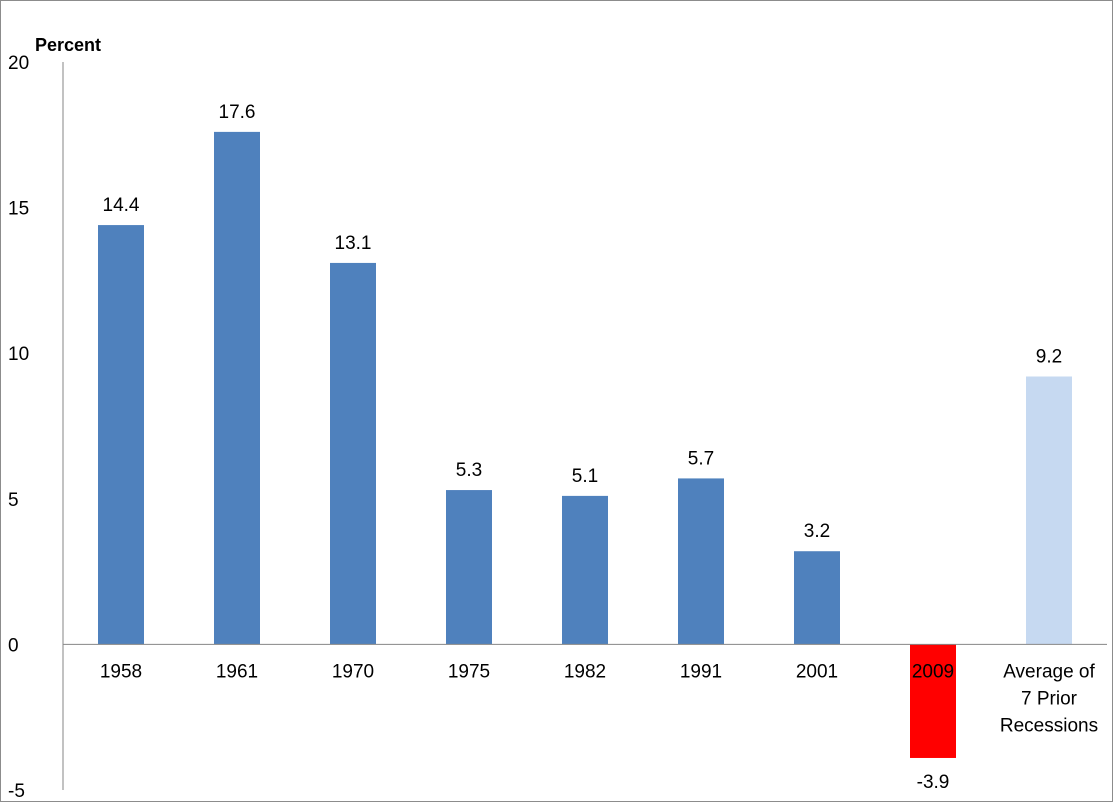 Image resolution: width=1113 pixels, height=802 pixels. I want to click on category-label: 2001, so click(817, 671).